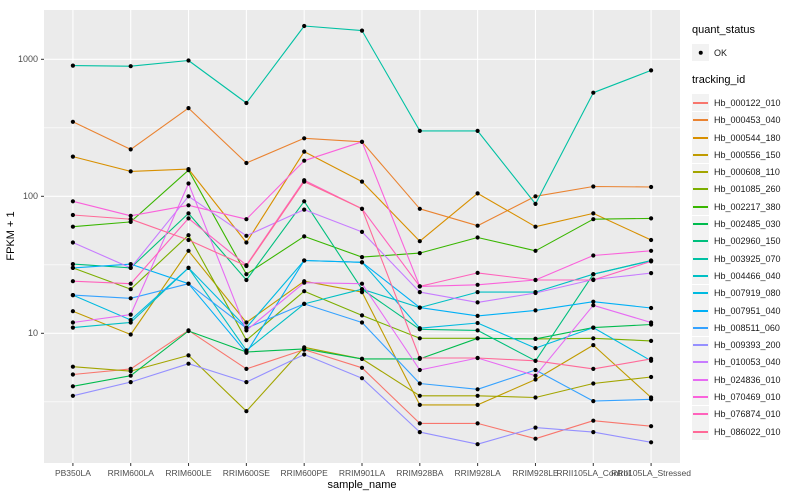  I want to click on legend-item-label: Hb_004466_040, so click(747, 275).